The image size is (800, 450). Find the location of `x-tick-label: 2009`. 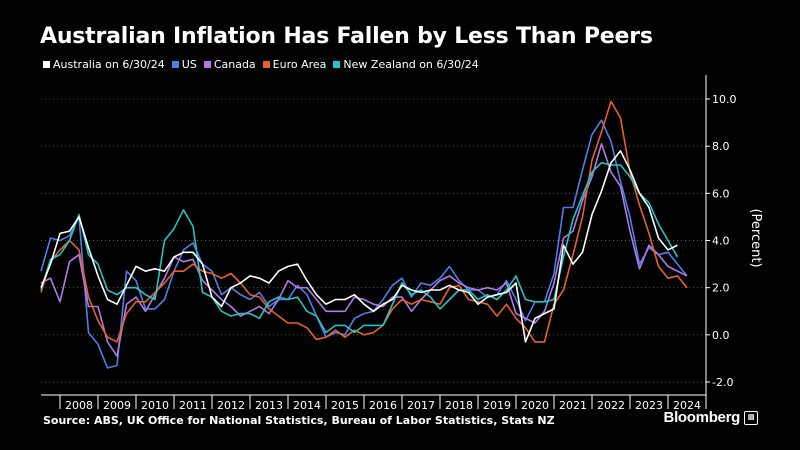

x-tick-label: 2009 is located at coordinates (117, 405).